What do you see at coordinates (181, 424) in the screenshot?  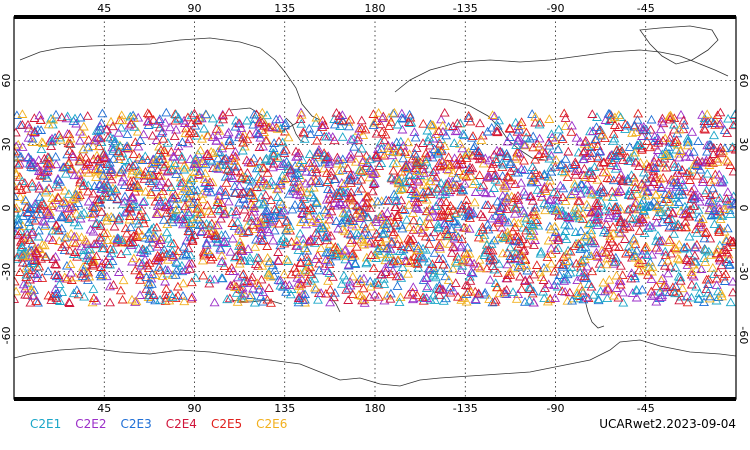 I see `legend-item-c2e4: C2E4` at bounding box center [181, 424].